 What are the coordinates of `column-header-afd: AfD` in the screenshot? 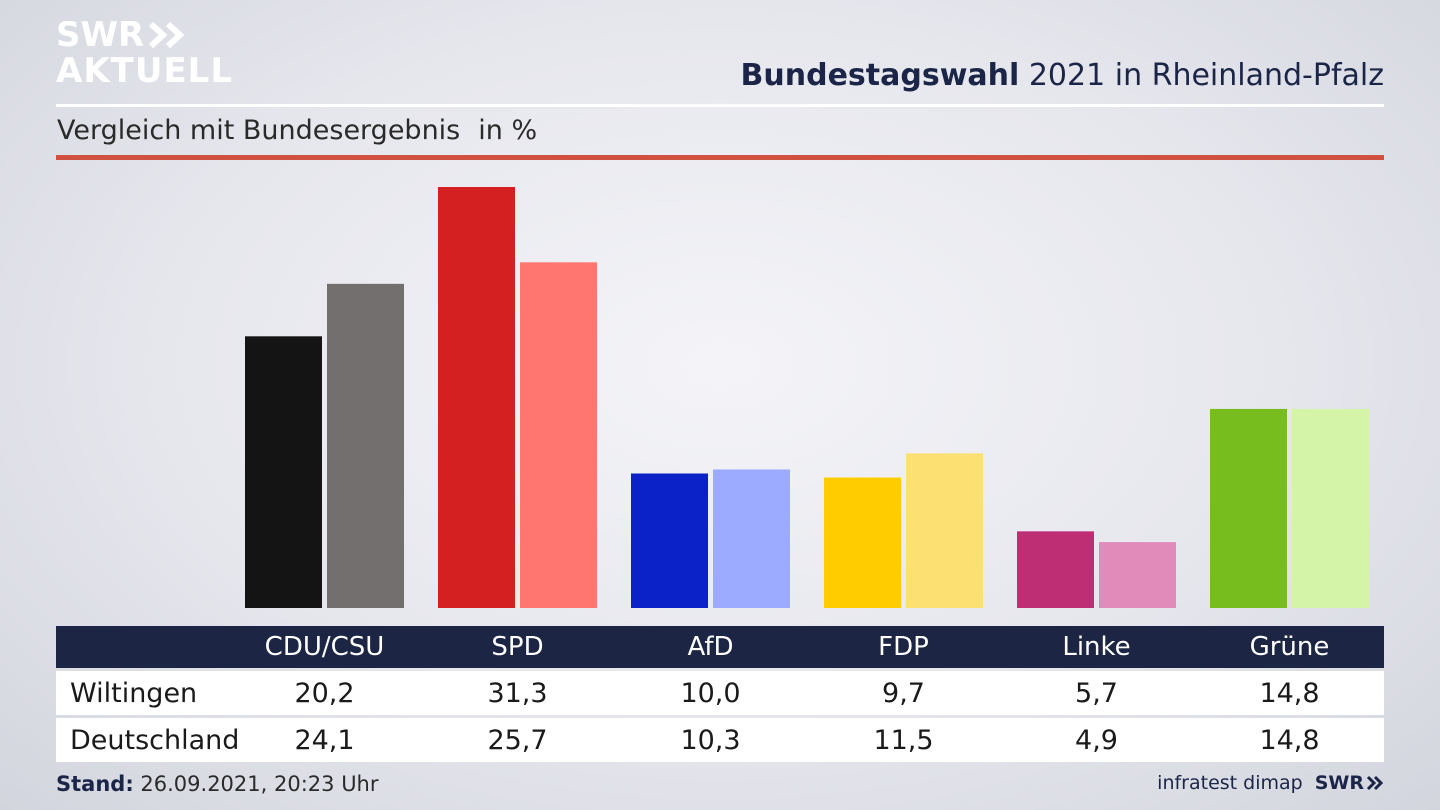 It's located at (710, 647).